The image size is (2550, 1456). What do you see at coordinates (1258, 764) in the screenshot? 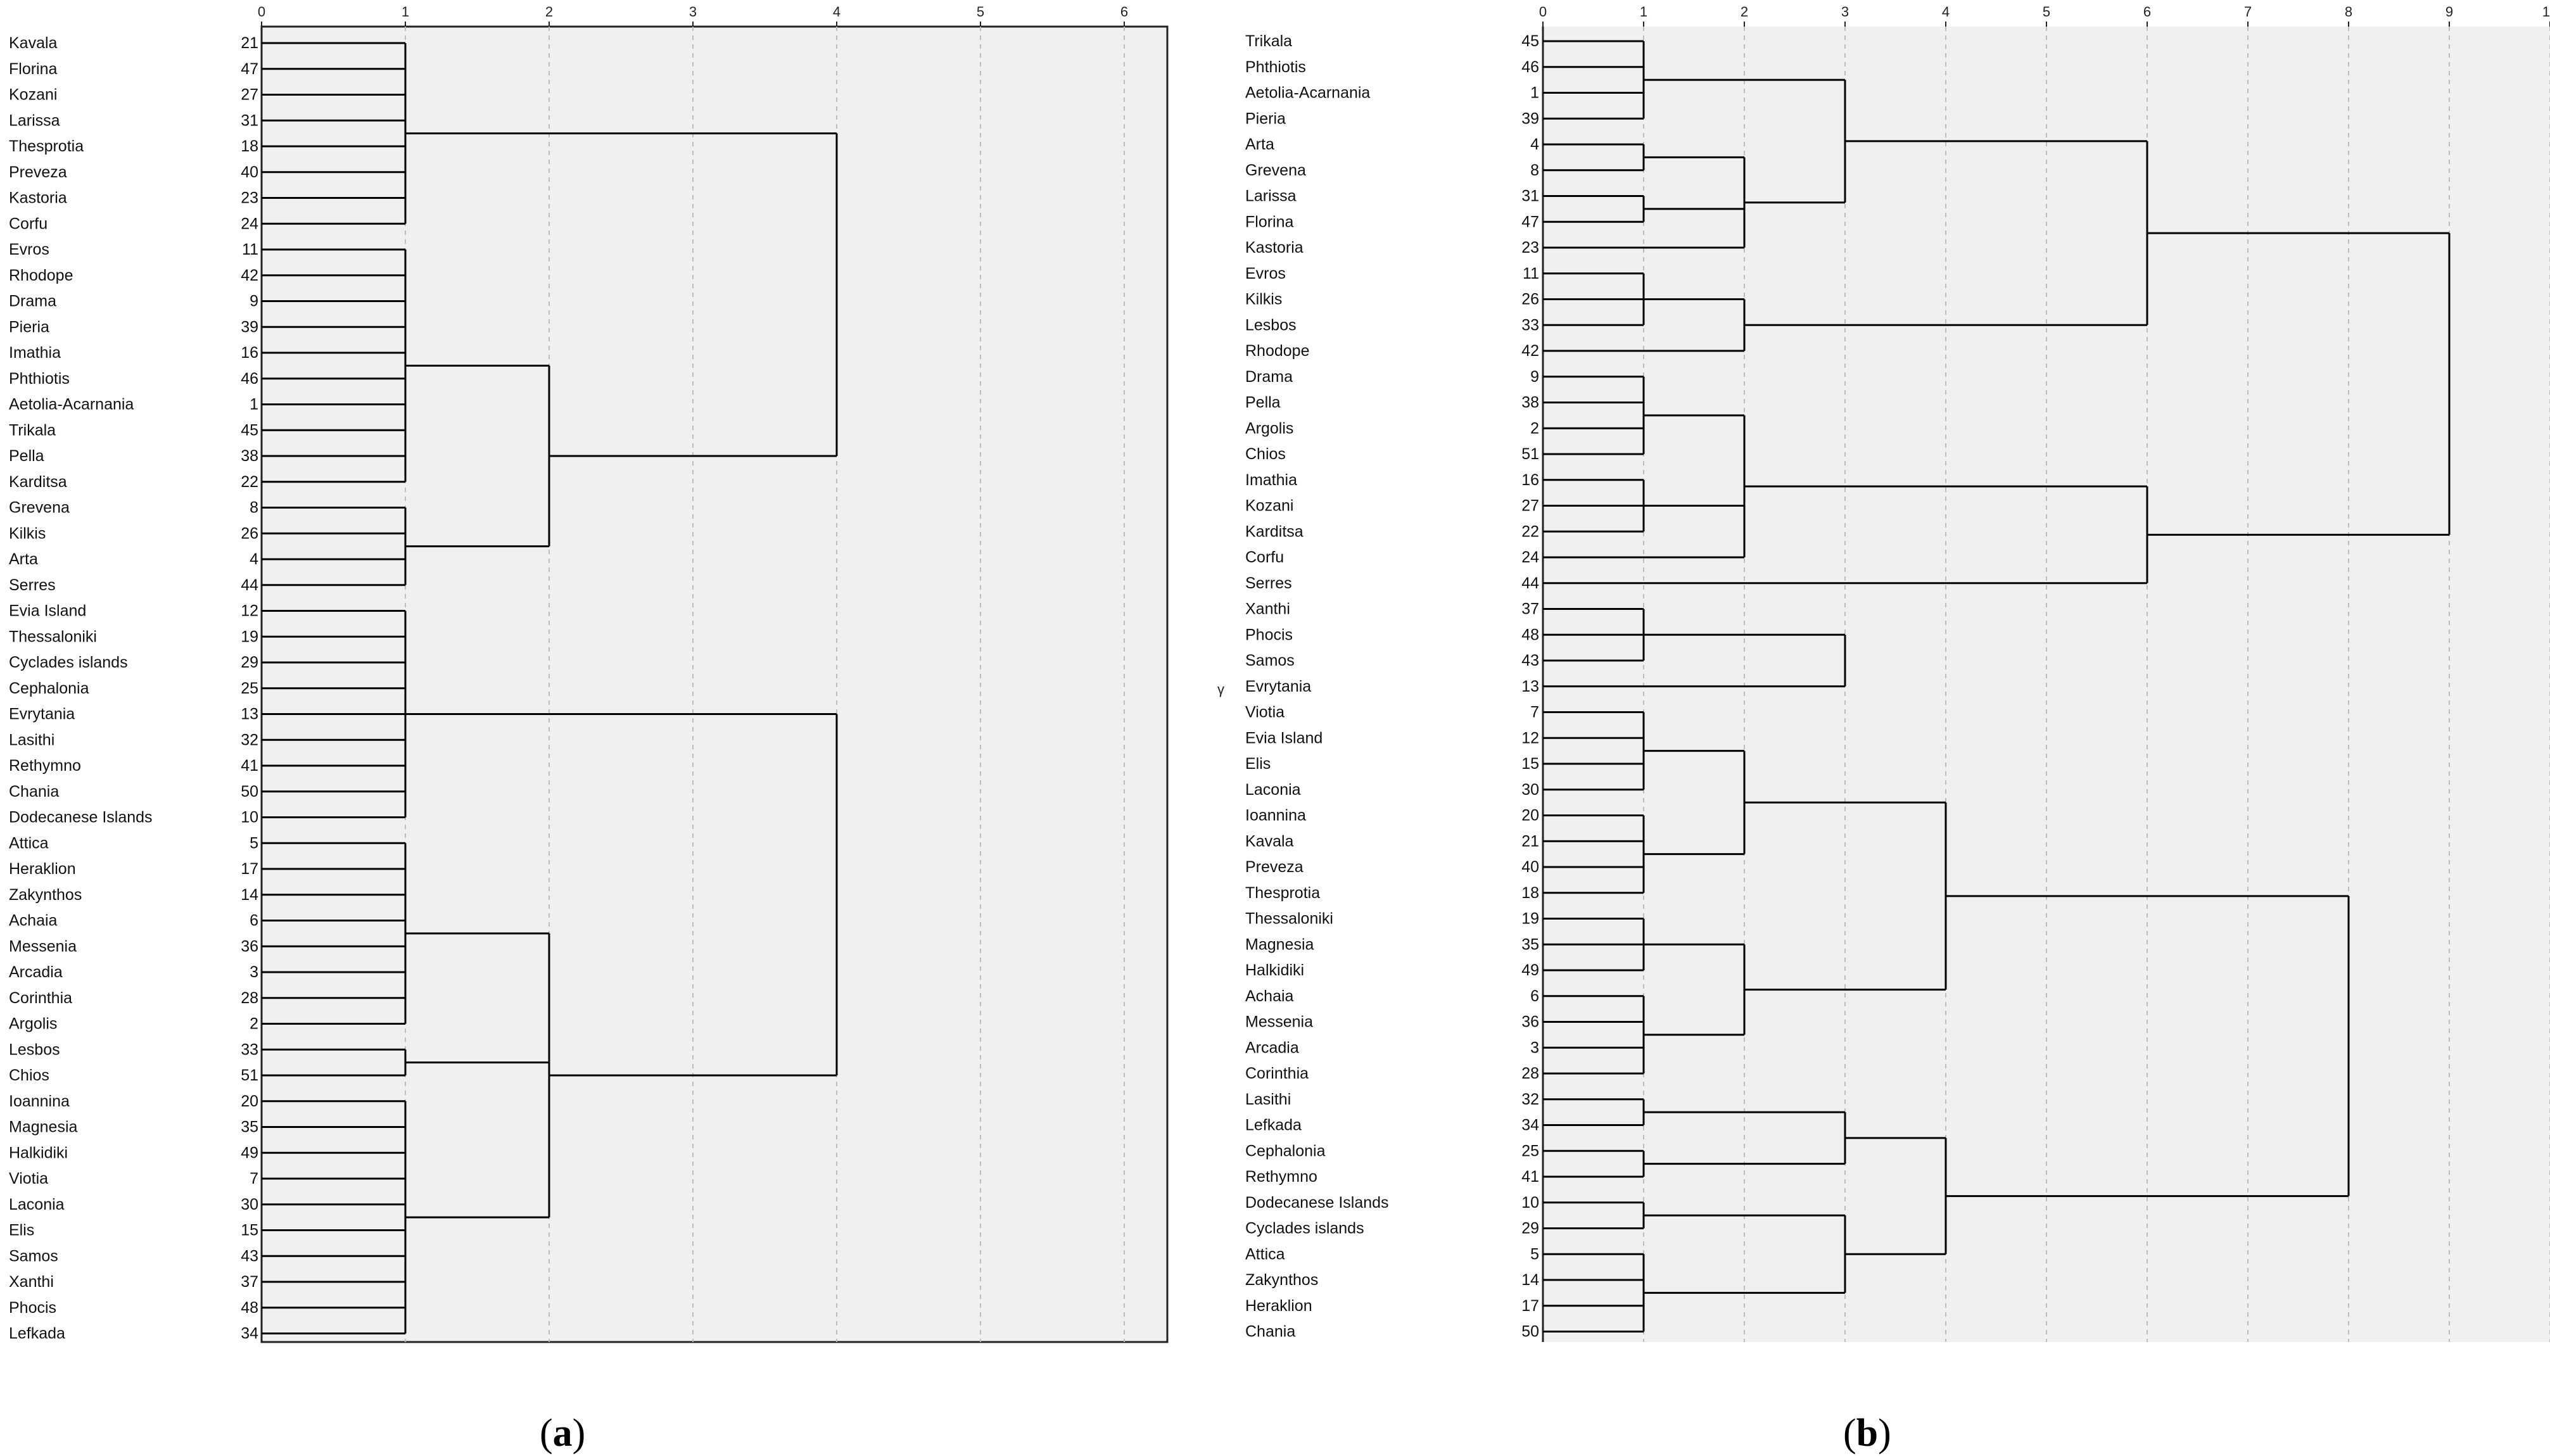
I see `leaf-label: Elis` at bounding box center [1258, 764].